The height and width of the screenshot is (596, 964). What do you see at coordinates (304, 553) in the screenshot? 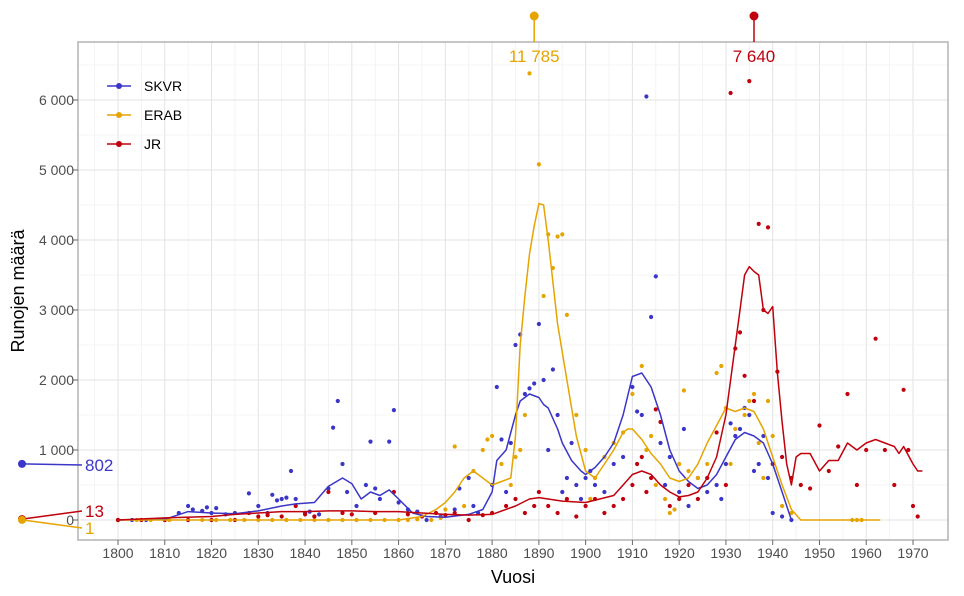
I see `x-tick-label: 1840` at bounding box center [304, 553].